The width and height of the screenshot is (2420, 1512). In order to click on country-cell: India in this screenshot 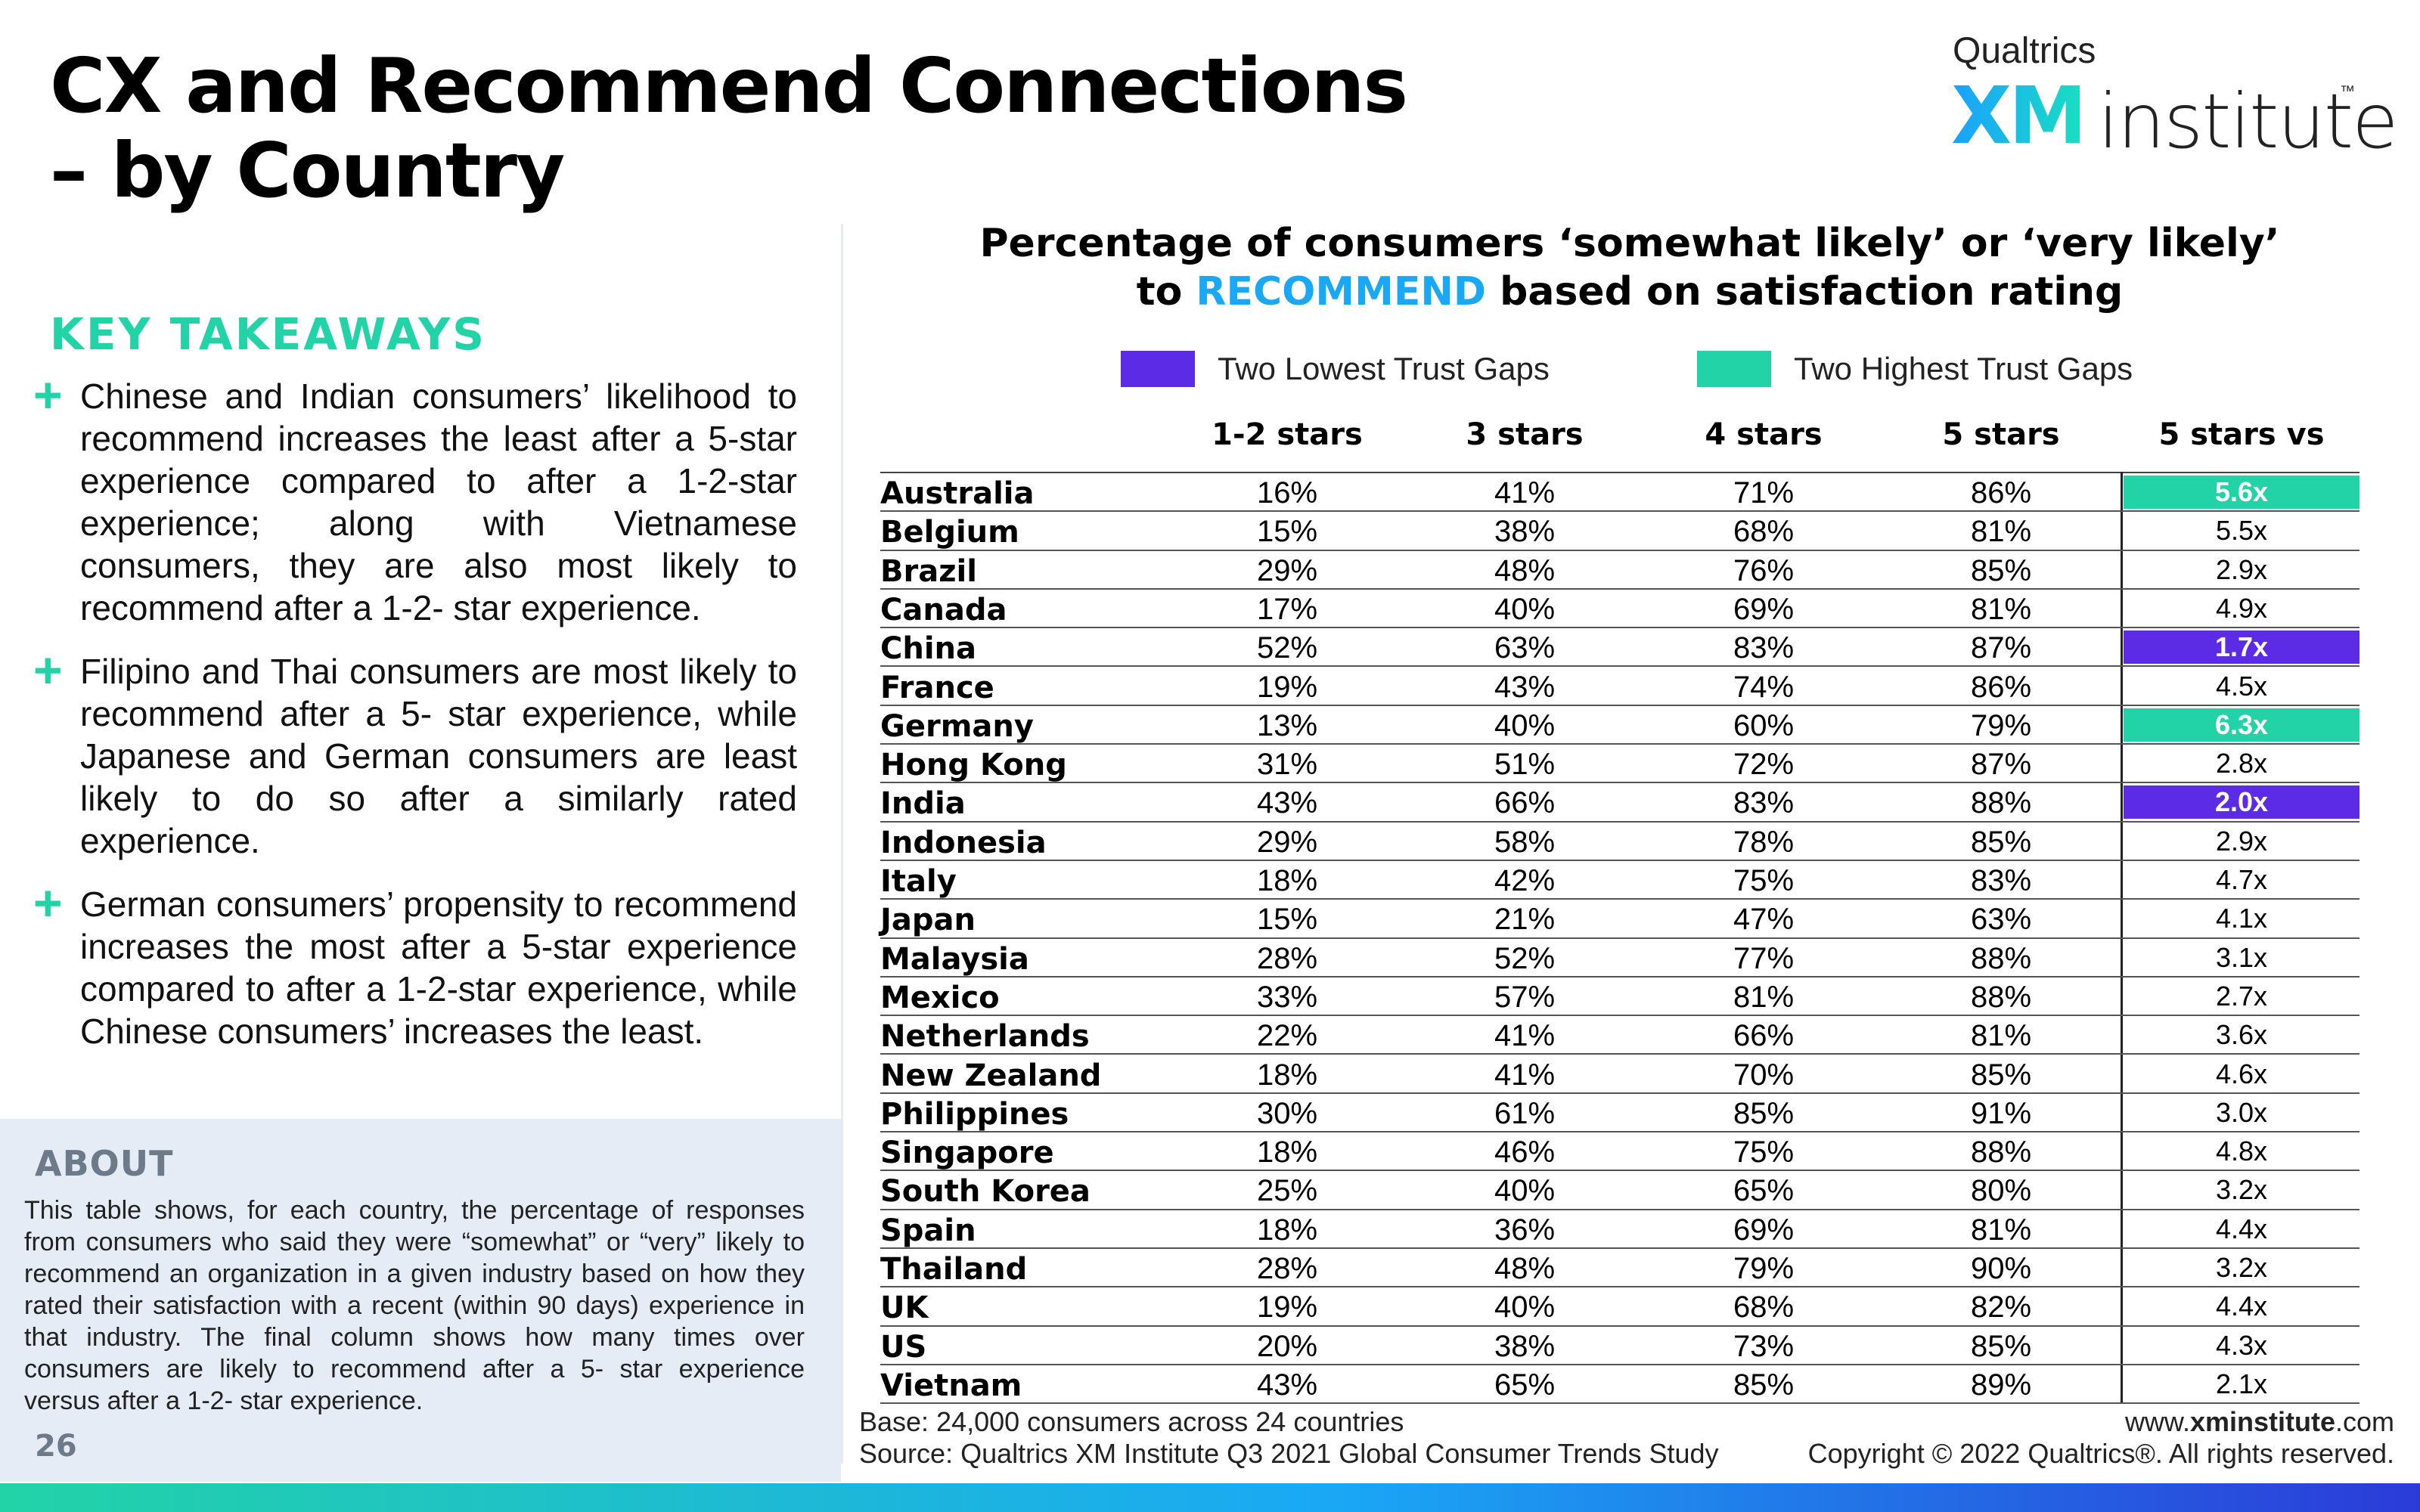, I will do `click(923, 804)`.